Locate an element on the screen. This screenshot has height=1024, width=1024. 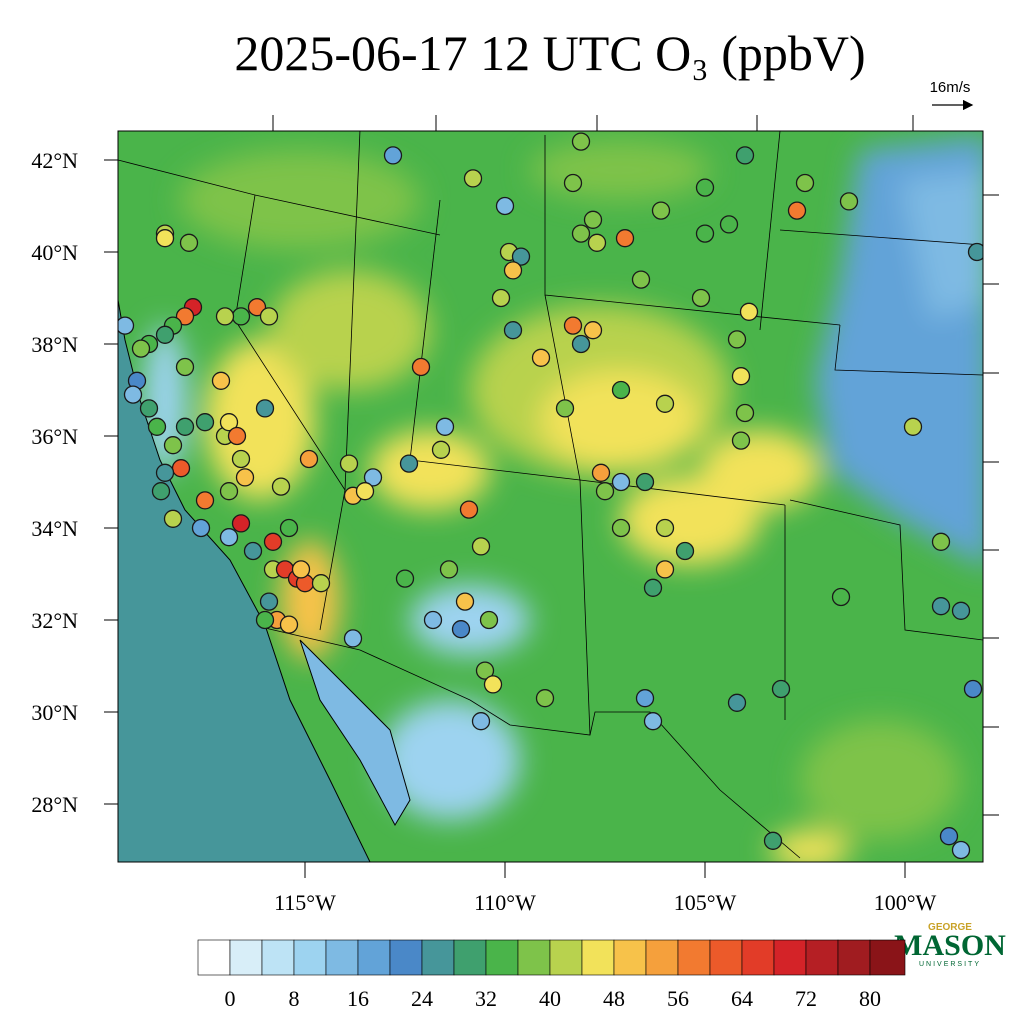
lon-tick-label: 105°W is located at coordinates (705, 902).